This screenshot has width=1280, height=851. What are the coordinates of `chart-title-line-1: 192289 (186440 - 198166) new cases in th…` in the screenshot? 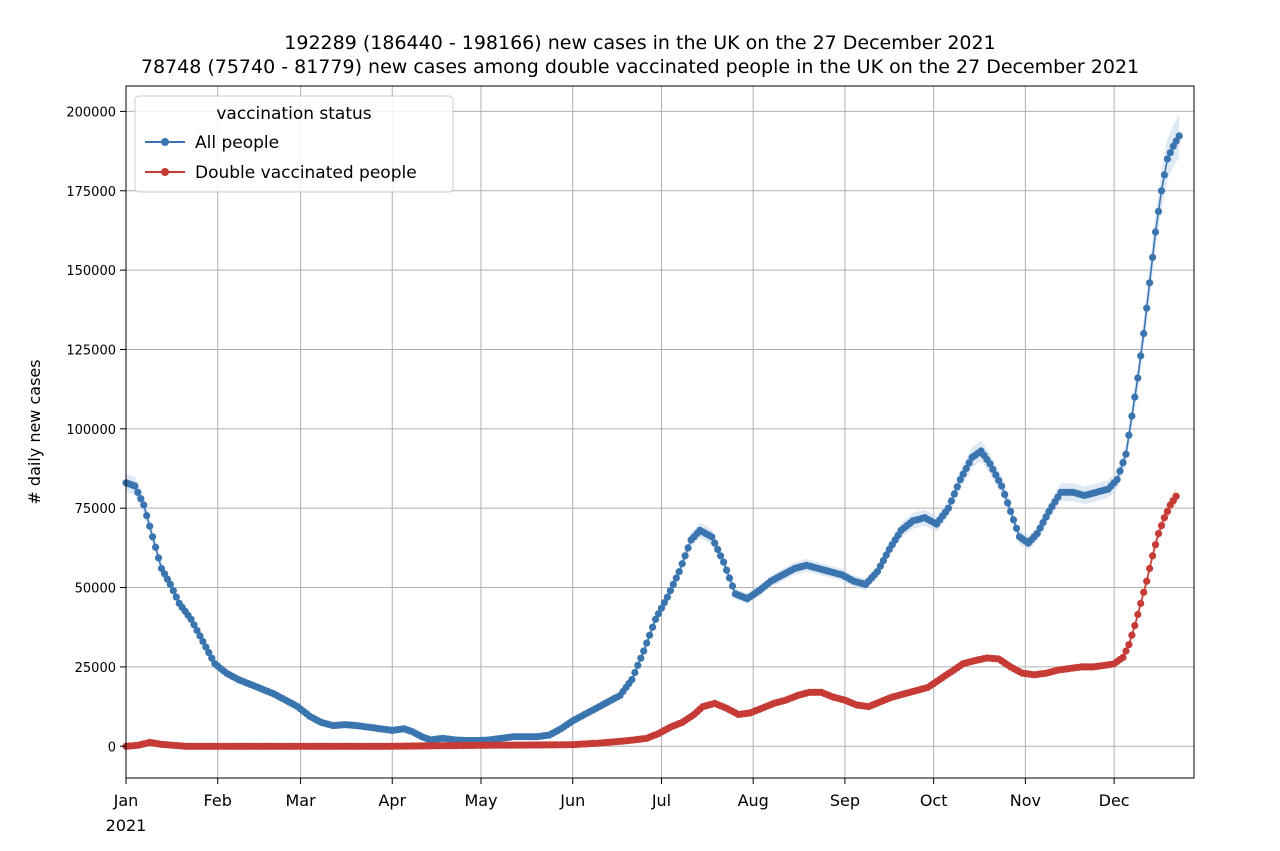 It's located at (640, 43).